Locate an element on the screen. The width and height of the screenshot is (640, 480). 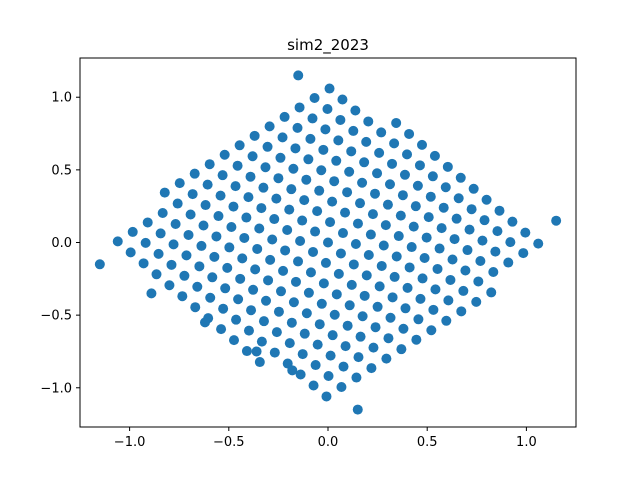
y-tick-label: 0.0 is located at coordinates (61, 243).